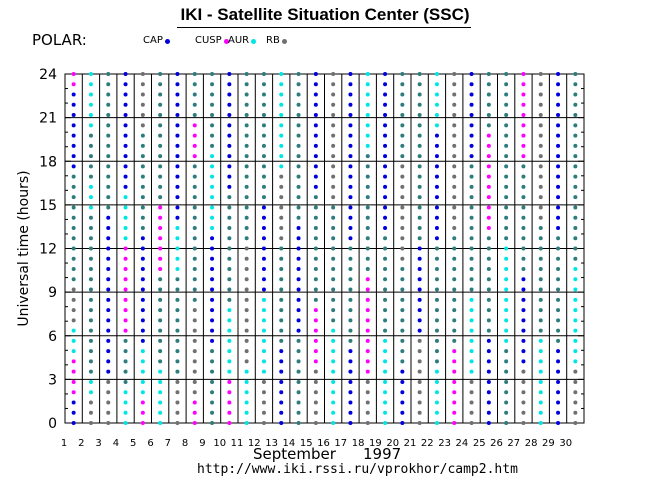  What do you see at coordinates (496, 443) in the screenshot?
I see `x-tick-label: 26` at bounding box center [496, 443].